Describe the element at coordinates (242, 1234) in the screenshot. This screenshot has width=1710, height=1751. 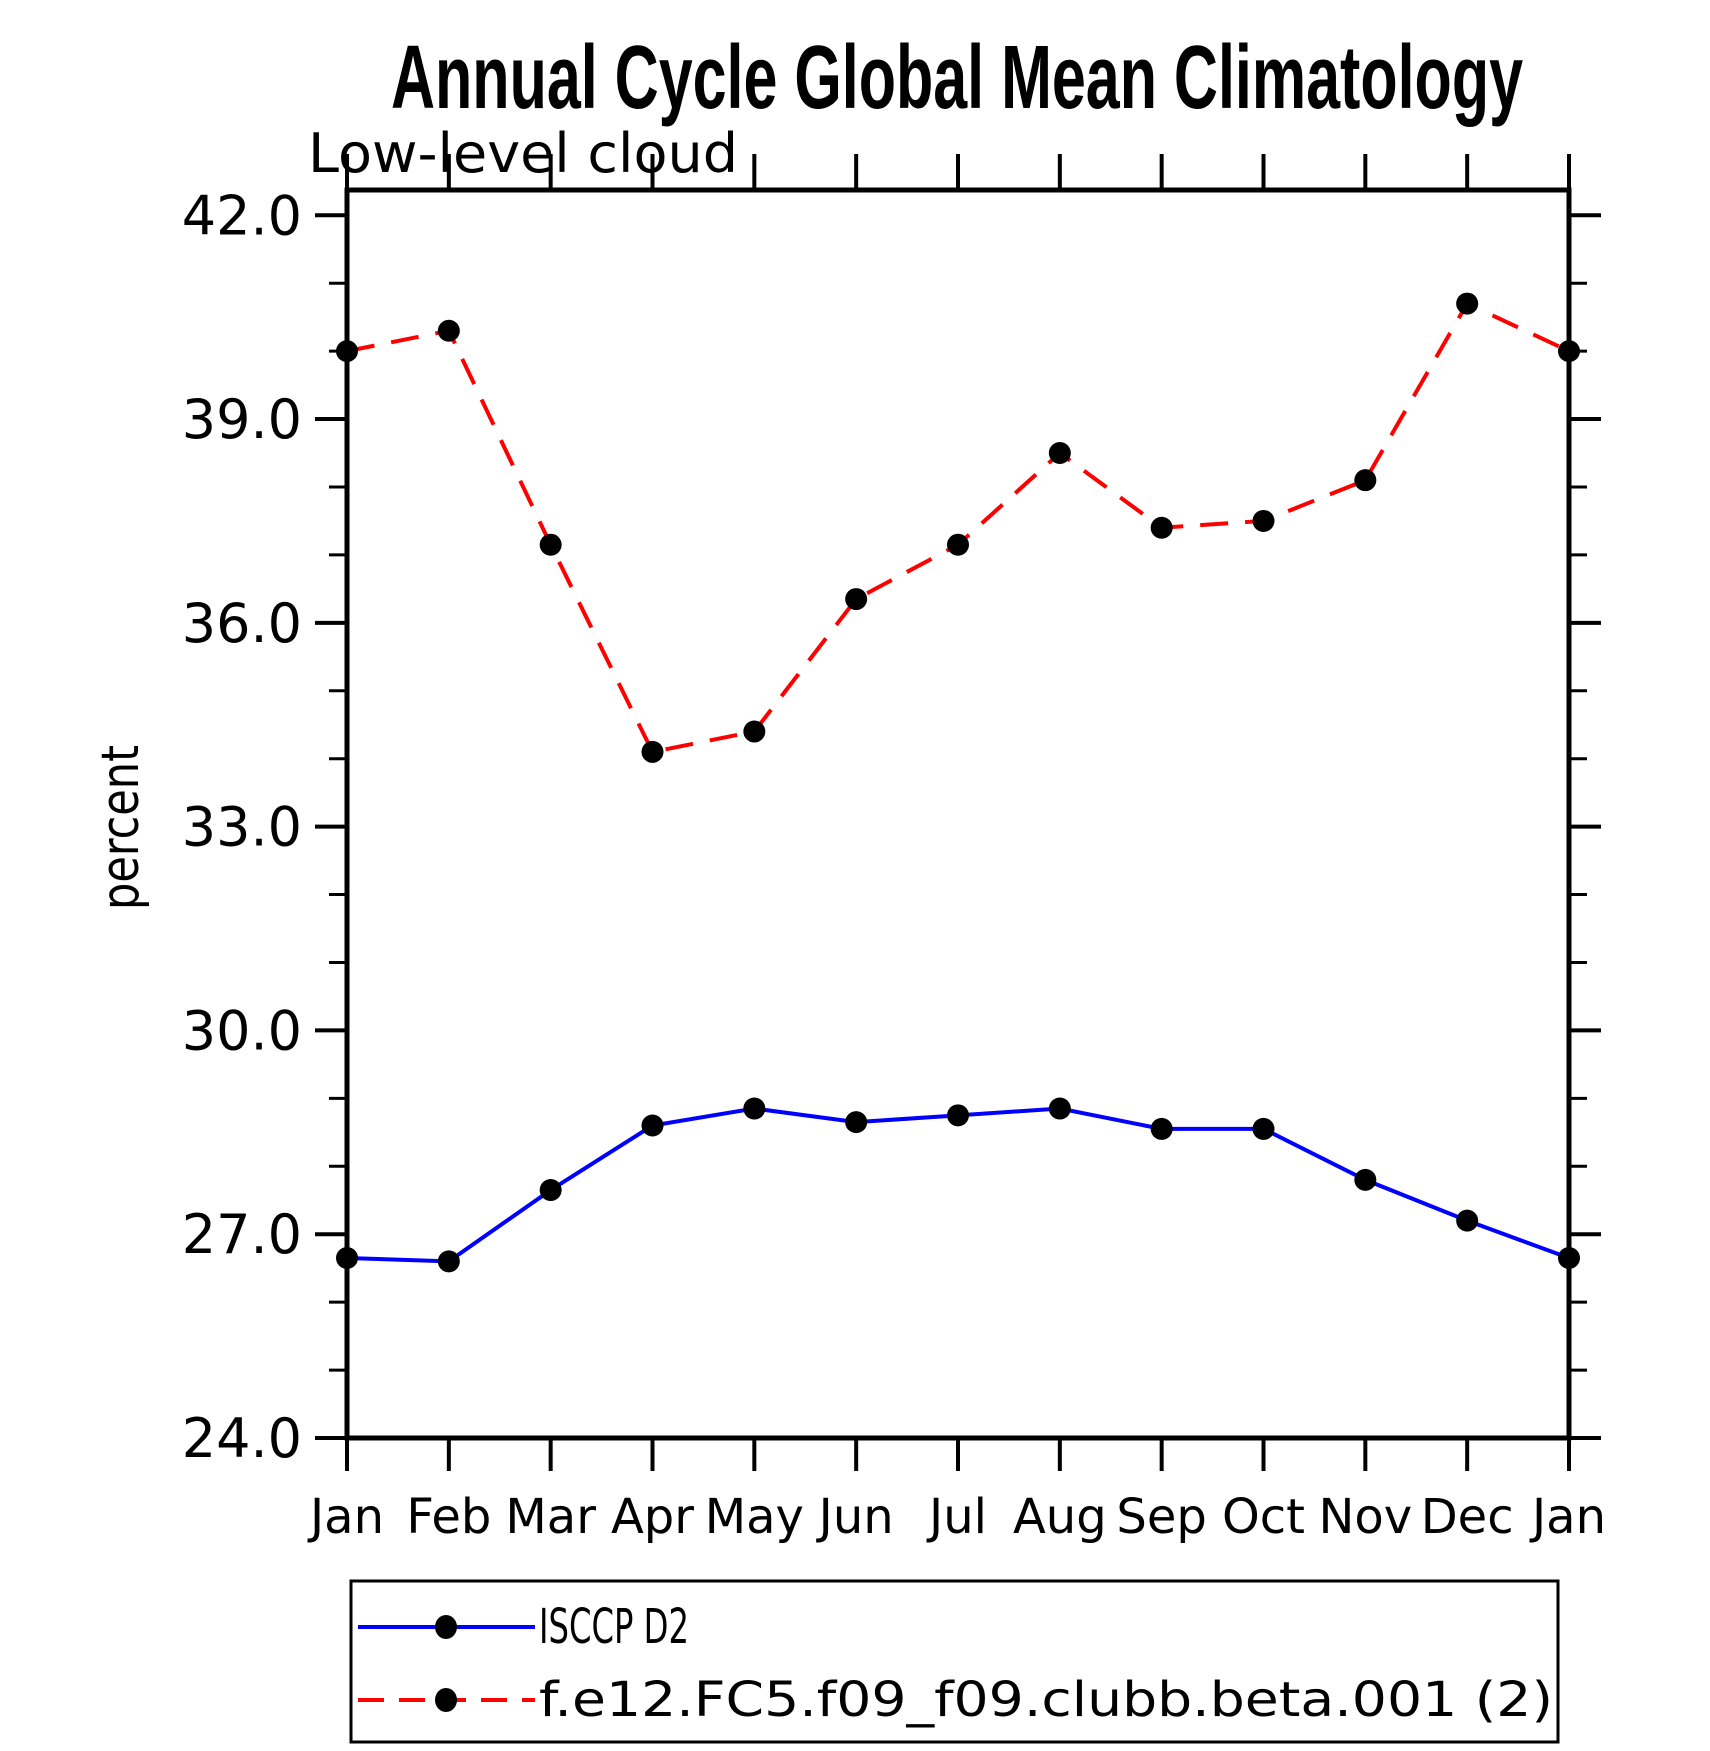
I see `y-tick-label: 27.0` at that location.